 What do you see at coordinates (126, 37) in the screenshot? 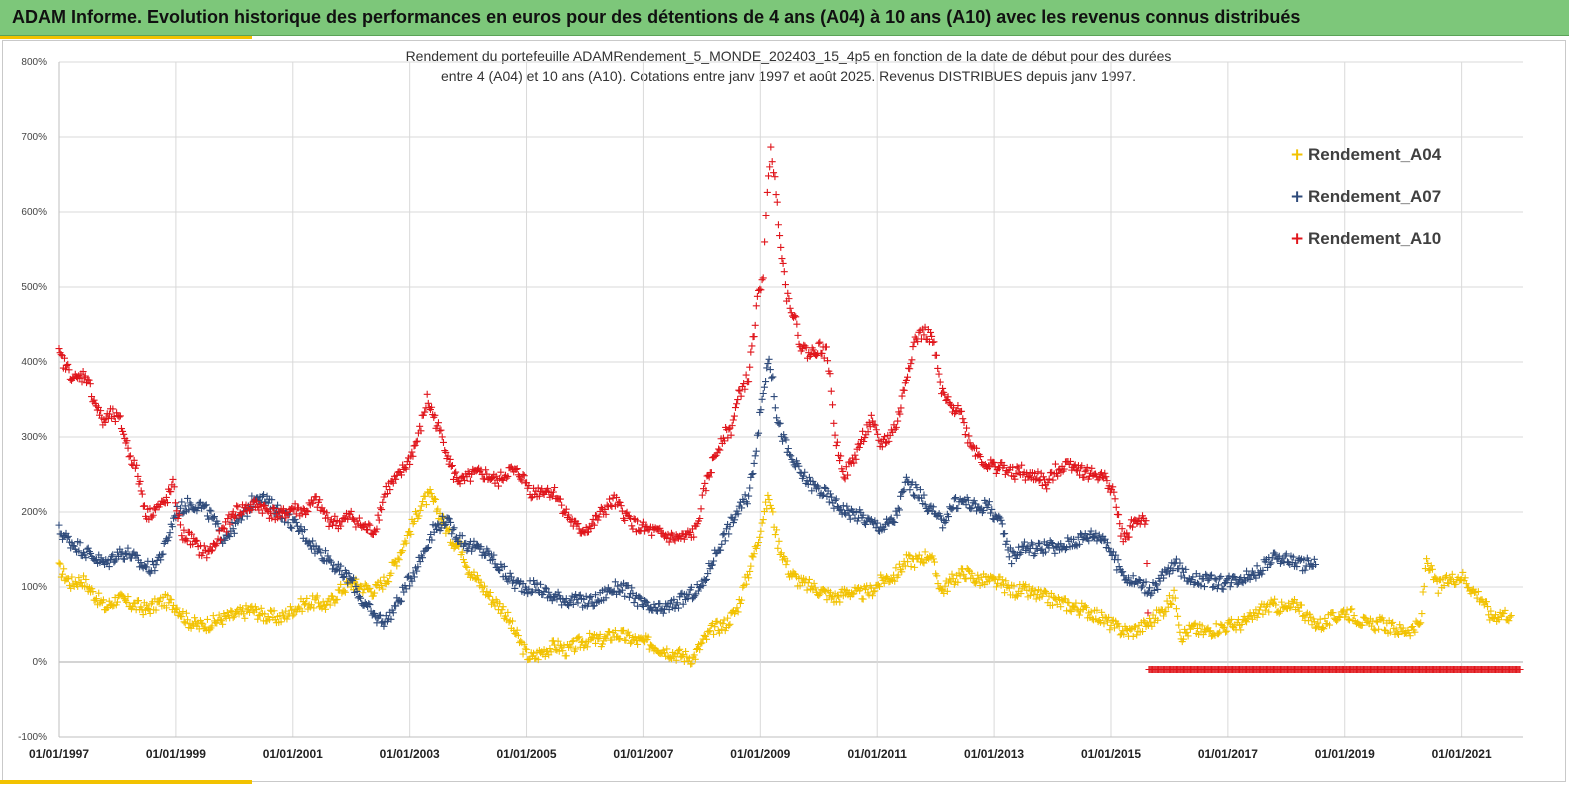
I see `accent-bar-top` at bounding box center [126, 37].